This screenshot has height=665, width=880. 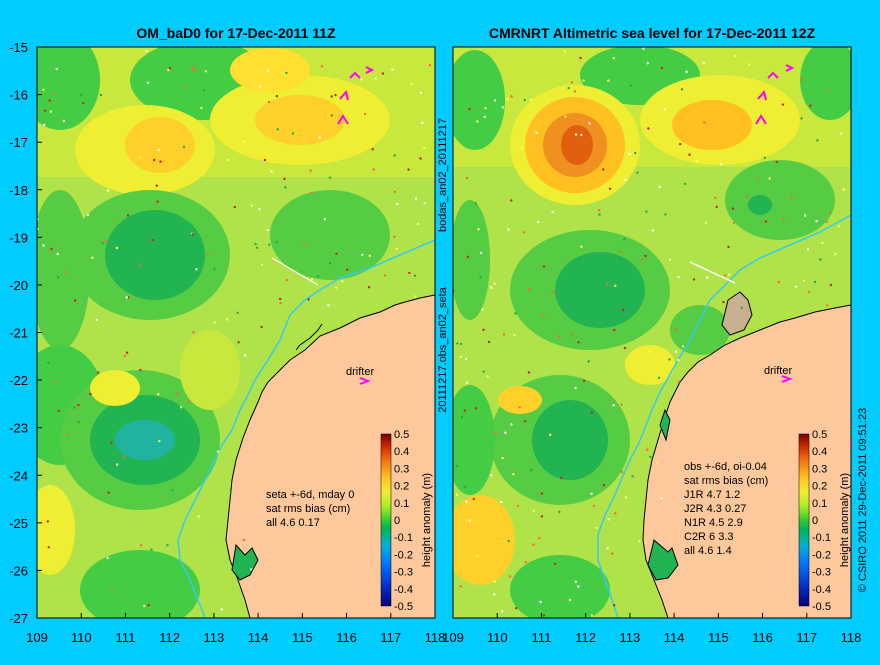 What do you see at coordinates (293, 523) in the screenshot?
I see `left-annotation-line-3: all 4.6 0.17` at bounding box center [293, 523].